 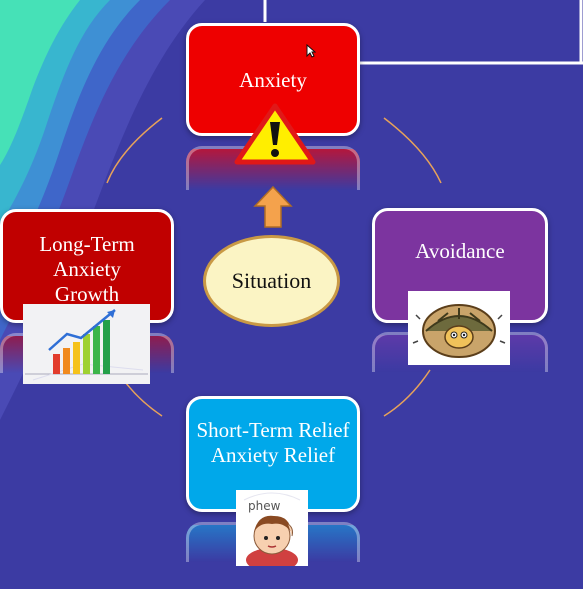 I want to click on situation-oval: Situation, so click(x=271, y=281).